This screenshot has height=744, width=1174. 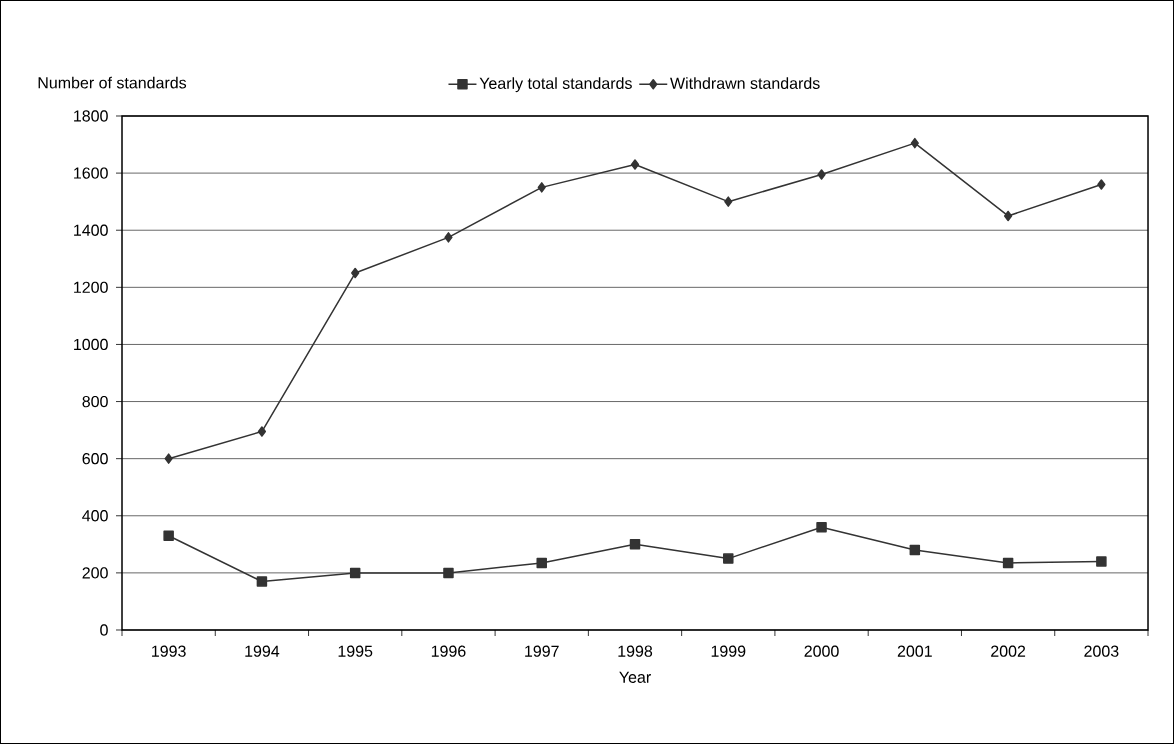 I want to click on x-tick-label: 1999, so click(x=728, y=651).